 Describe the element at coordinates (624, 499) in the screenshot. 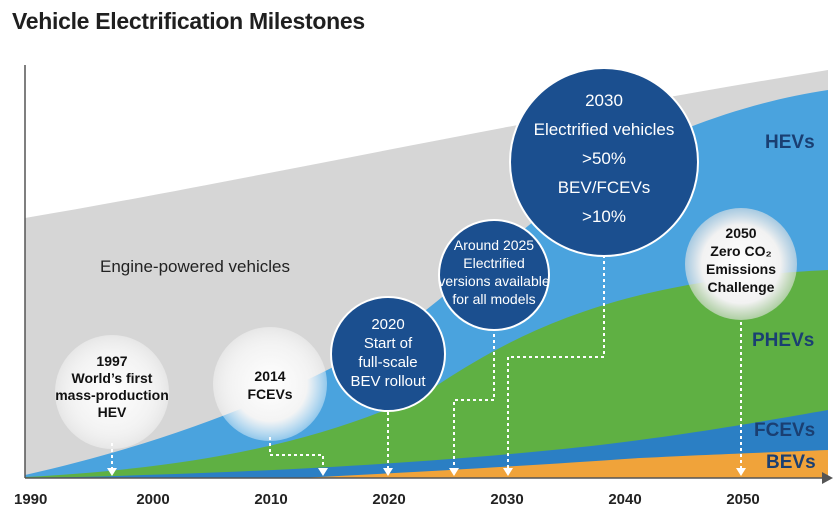

I see `x-tick-label: 2040` at that location.